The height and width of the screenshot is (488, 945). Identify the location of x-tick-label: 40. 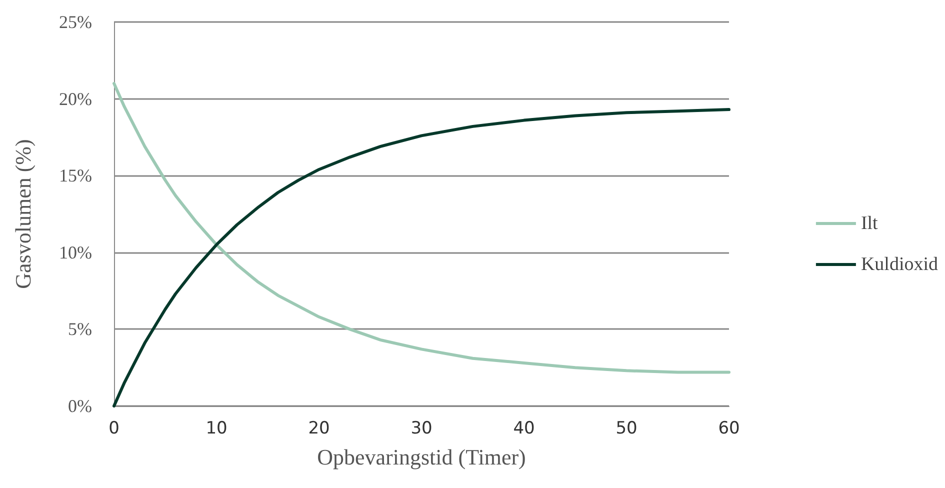
(524, 428).